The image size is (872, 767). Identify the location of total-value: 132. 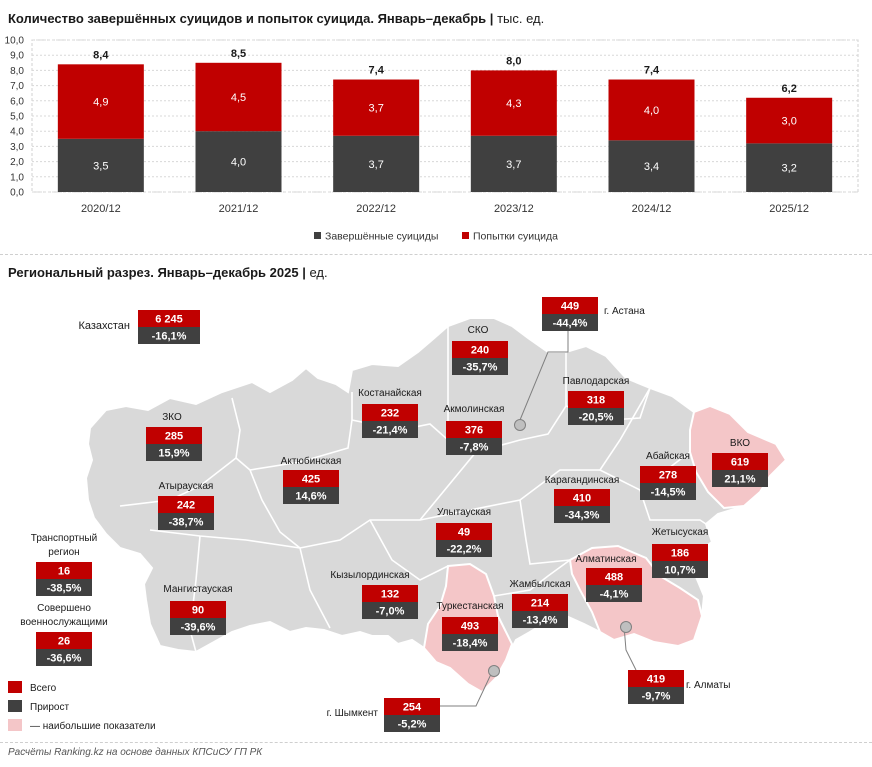
(390, 595).